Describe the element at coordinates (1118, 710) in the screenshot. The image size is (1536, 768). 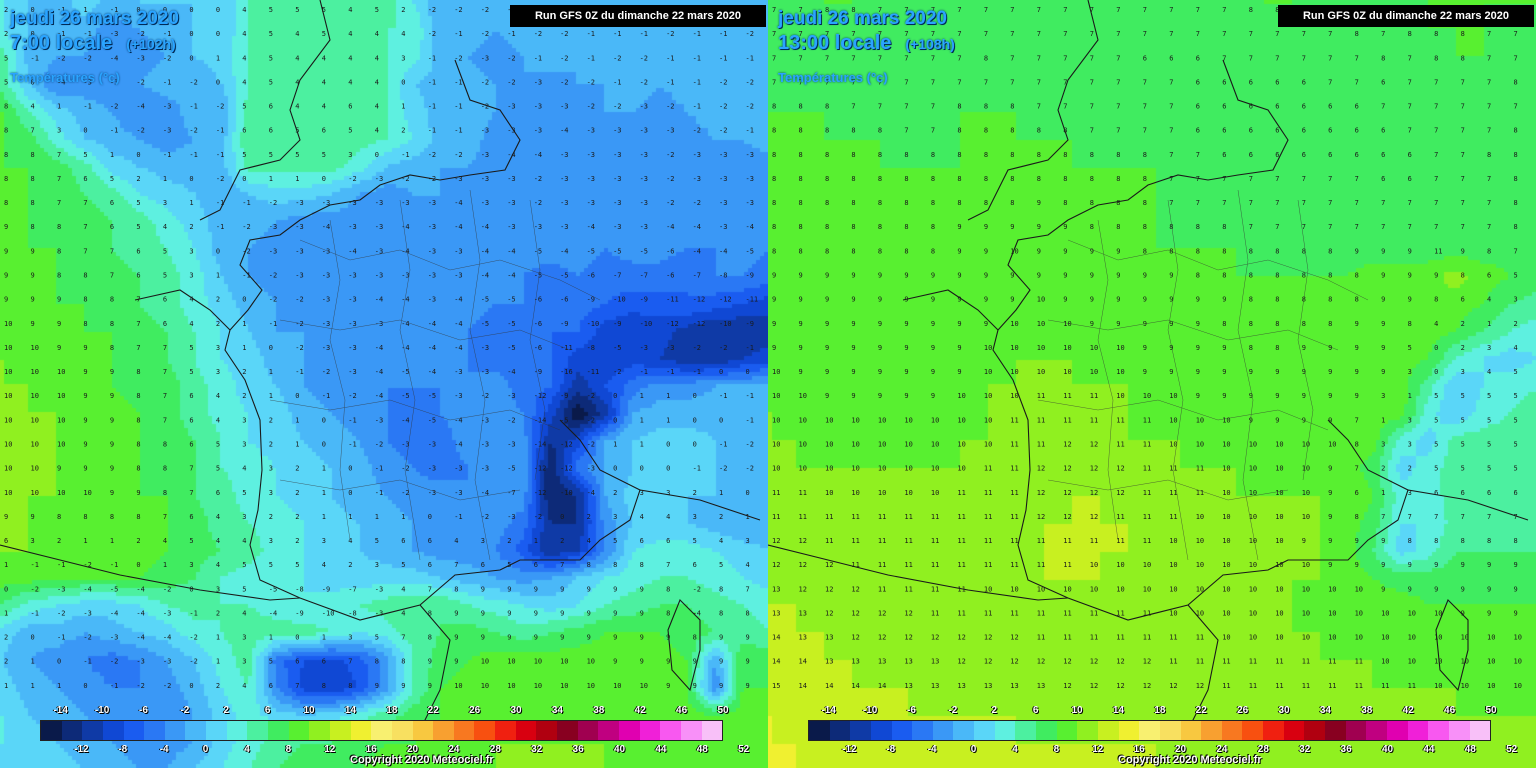
I see `legend-tick-label: 14` at that location.